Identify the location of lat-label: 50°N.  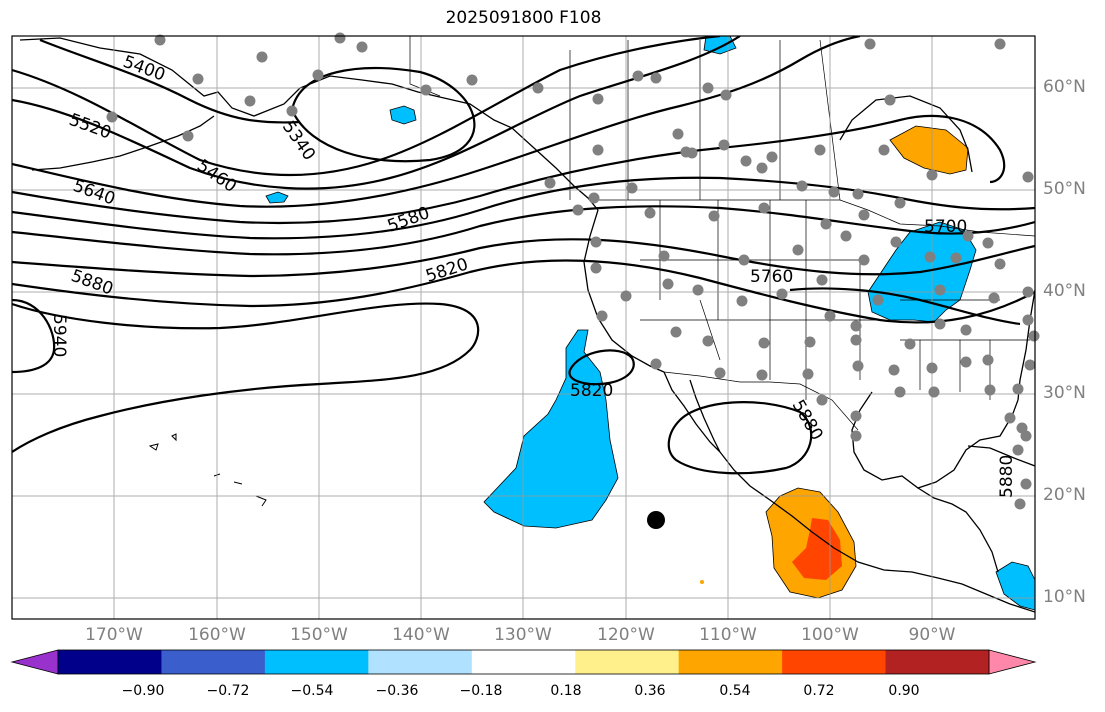
(1064, 189).